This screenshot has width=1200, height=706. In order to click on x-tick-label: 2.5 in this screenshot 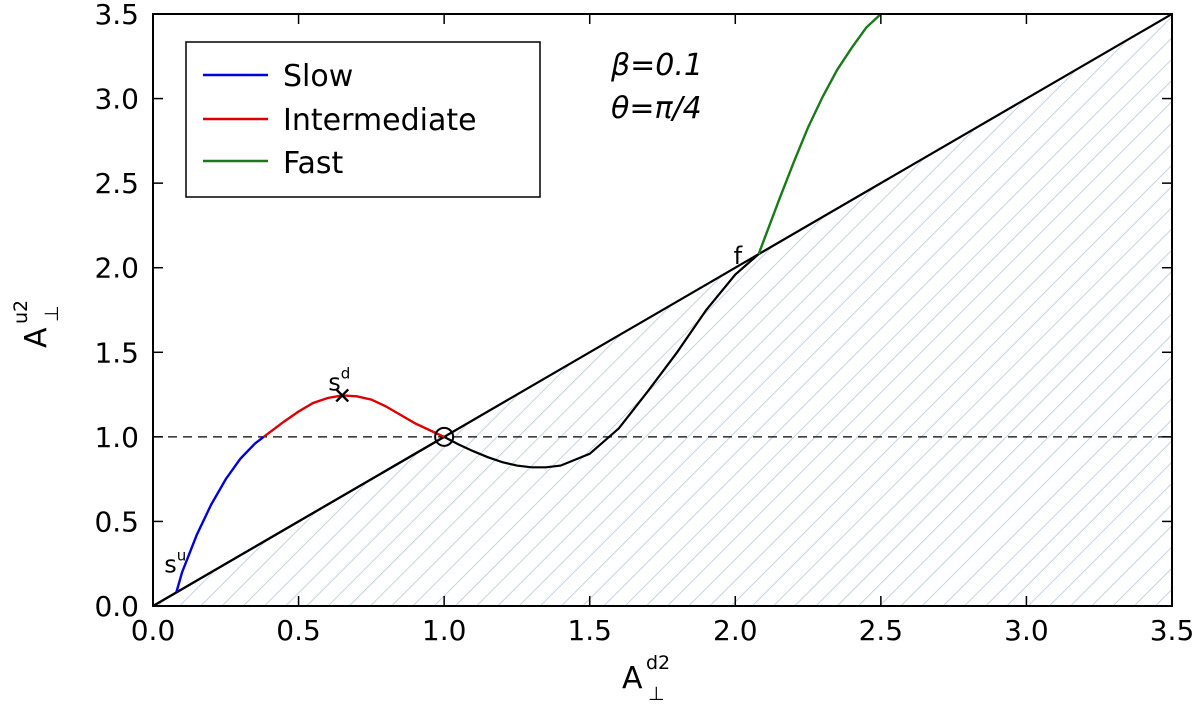, I will do `click(881, 630)`.